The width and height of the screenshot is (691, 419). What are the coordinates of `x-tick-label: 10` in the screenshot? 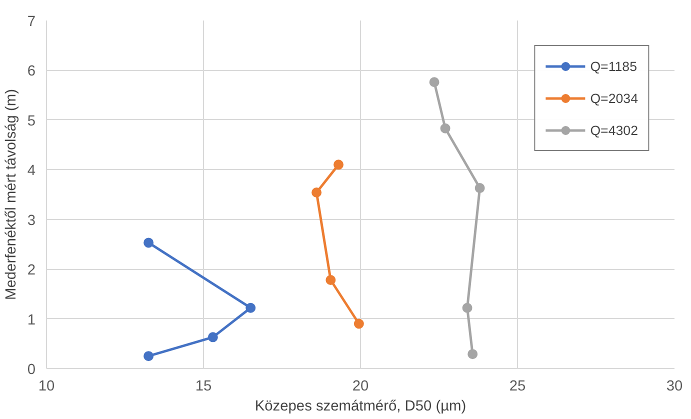 It's located at (46, 386).